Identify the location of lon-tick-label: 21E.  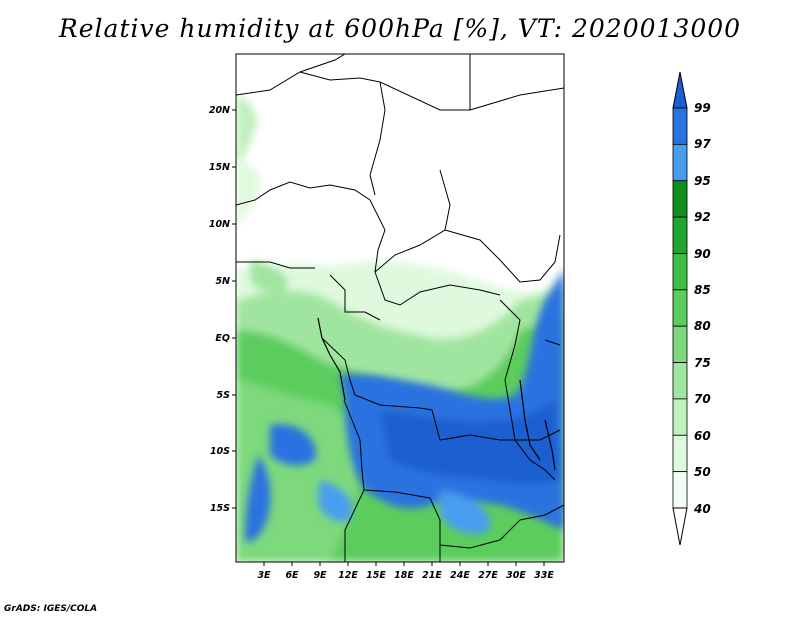
(432, 575).